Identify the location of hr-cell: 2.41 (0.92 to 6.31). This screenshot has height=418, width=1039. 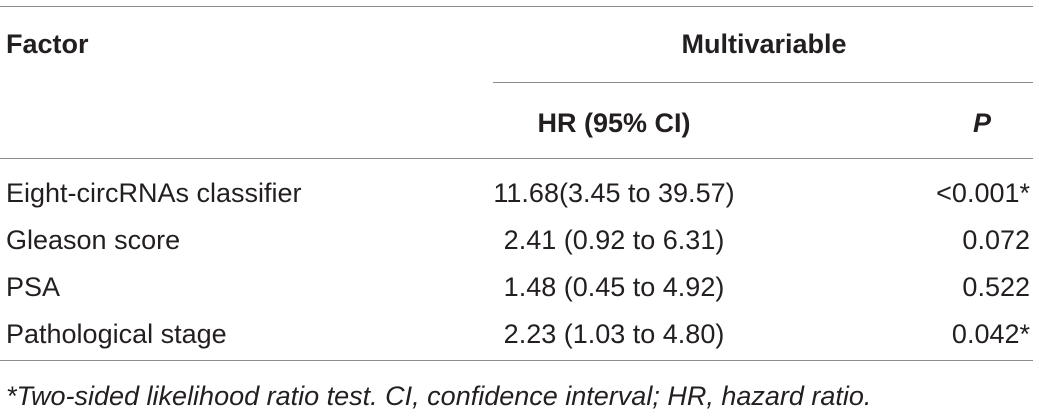
(614, 240).